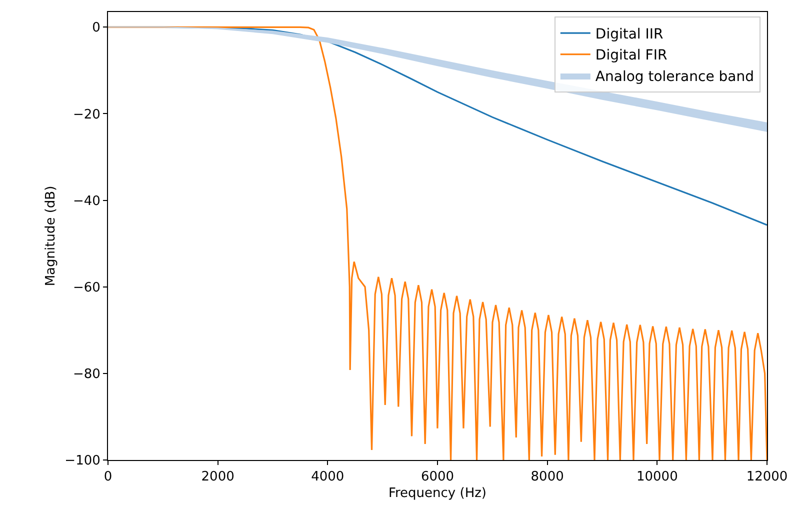 The image size is (812, 528). I want to click on x-tick-label: 4000, so click(327, 477).